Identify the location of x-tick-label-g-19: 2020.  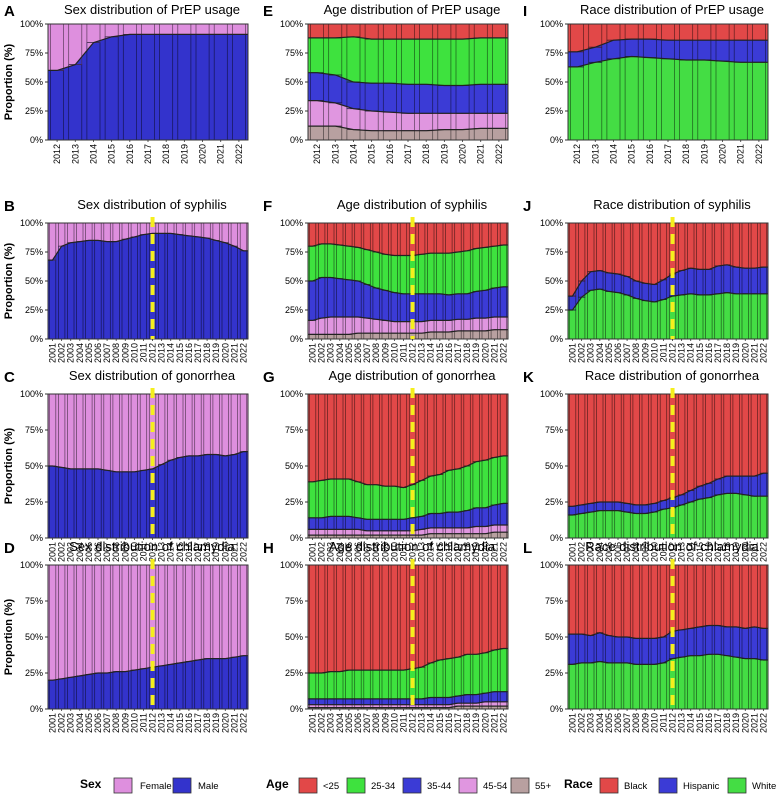
(485, 552).